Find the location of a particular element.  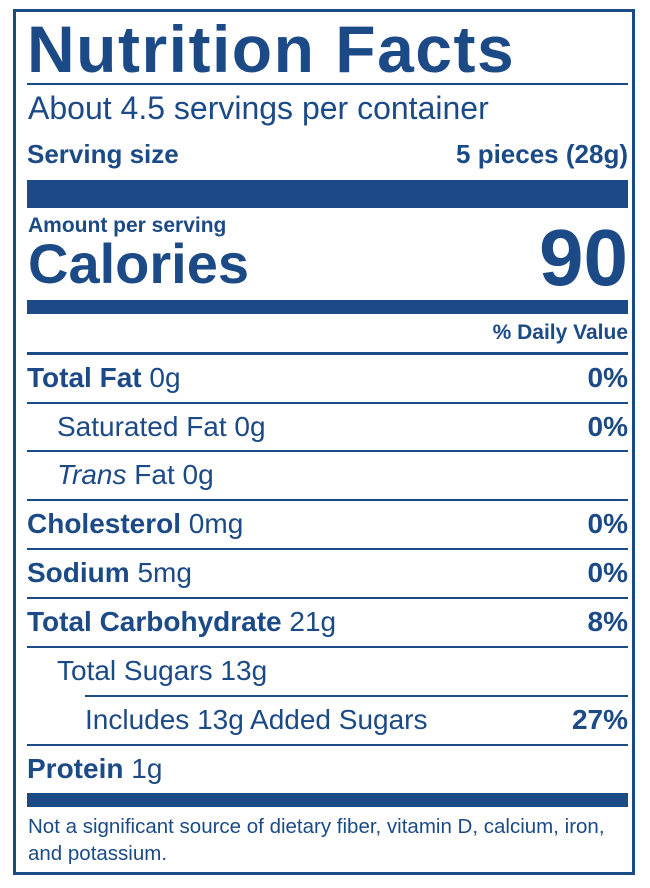

label-title: Nutrition Facts is located at coordinates (271, 49).